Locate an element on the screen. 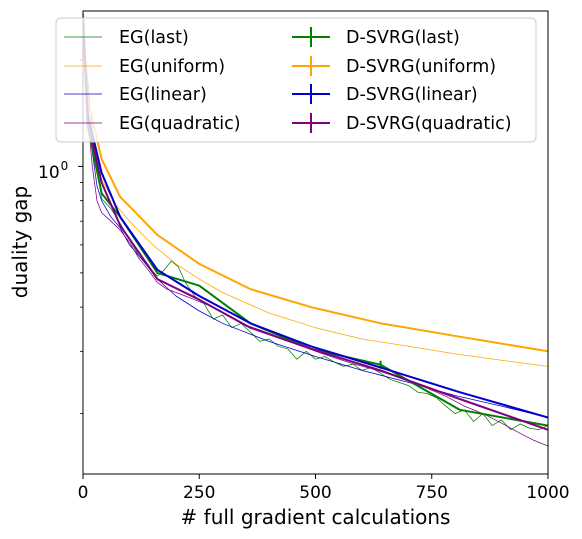 The height and width of the screenshot is (539, 582). legend-label-dsvrg-last: D-SVRG(last) is located at coordinates (403, 38).